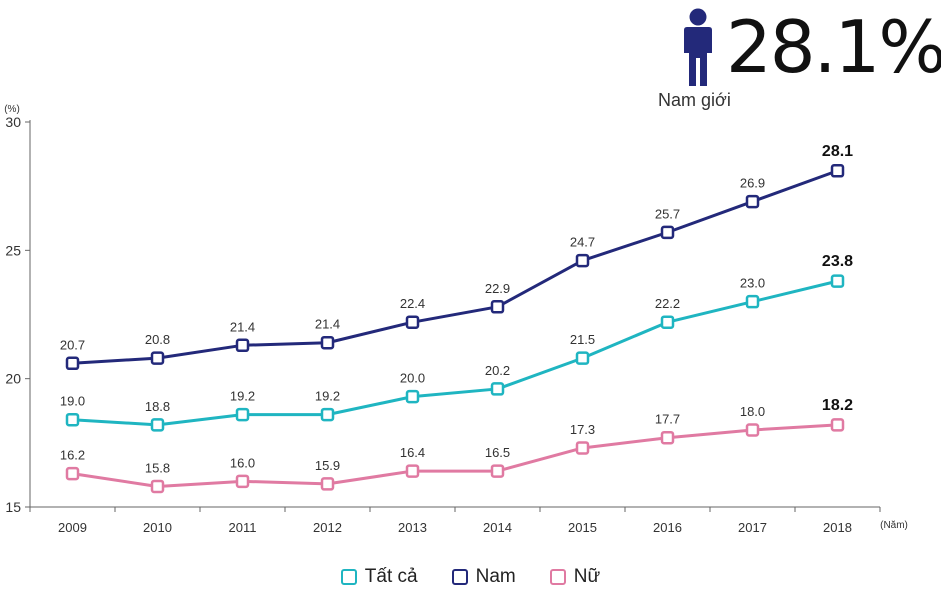 Image resolution: width=941 pixels, height=605 pixels. I want to click on legend-label: Nam, so click(495, 576).